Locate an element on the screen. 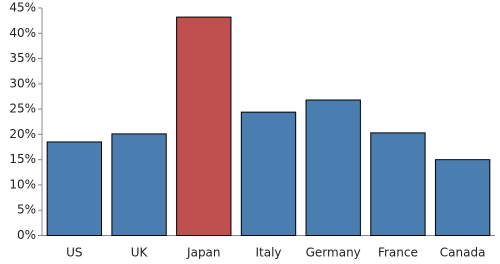 The image size is (500, 264). y-tick-label: 35% is located at coordinates (22, 58).